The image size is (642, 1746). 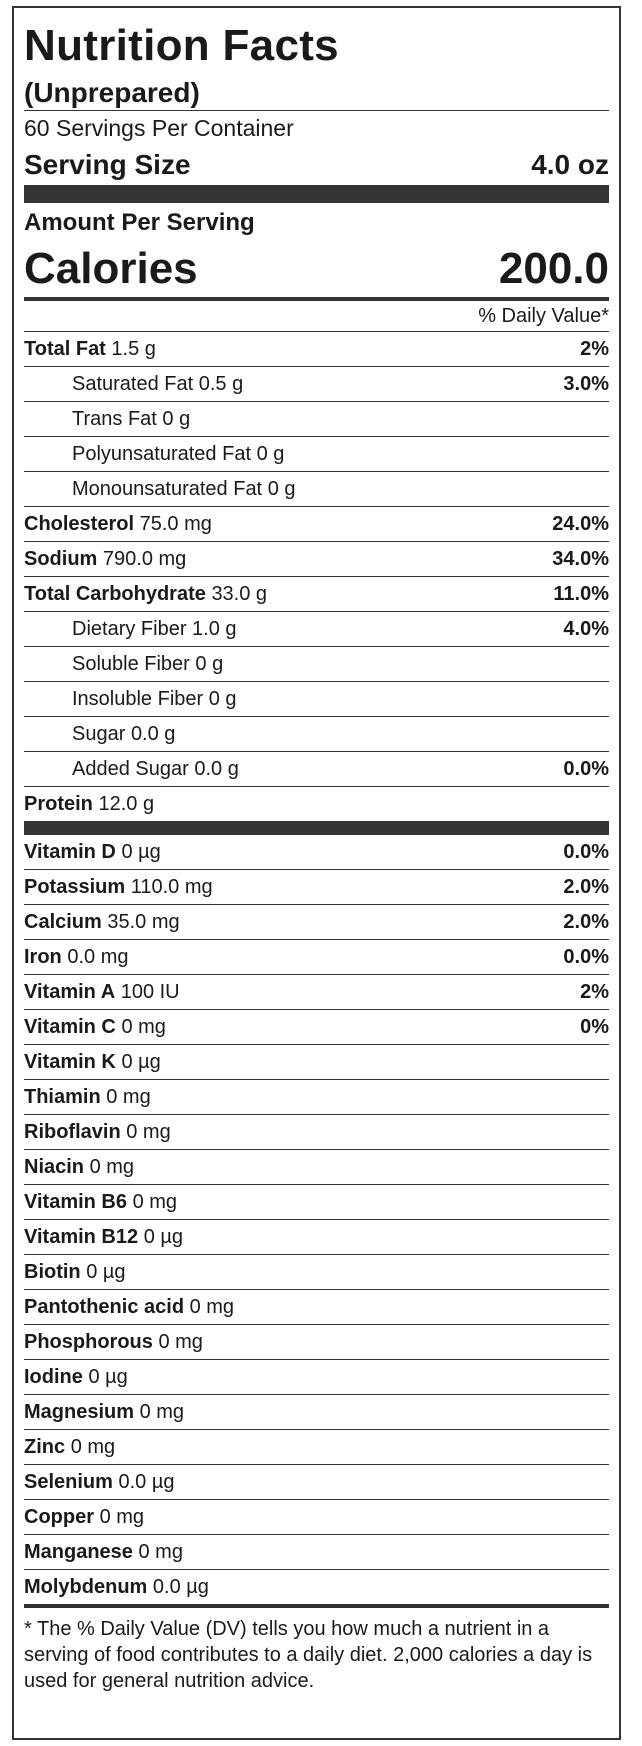 I want to click on nutrient-row: Vitamin K 0 µg, so click(x=316, y=1061).